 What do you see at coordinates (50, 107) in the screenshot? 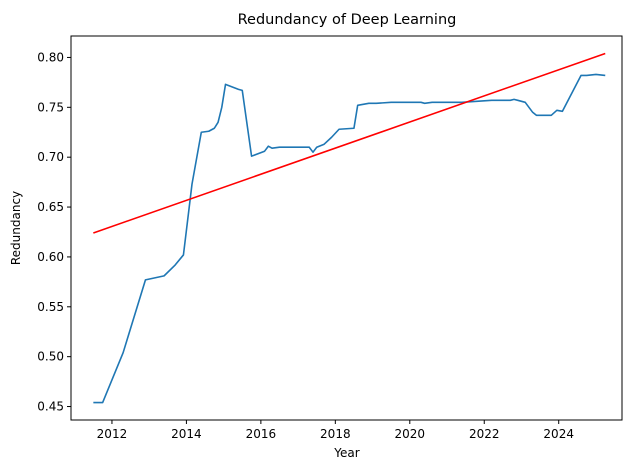
I see `y-tick-label: 0.75` at bounding box center [50, 107].